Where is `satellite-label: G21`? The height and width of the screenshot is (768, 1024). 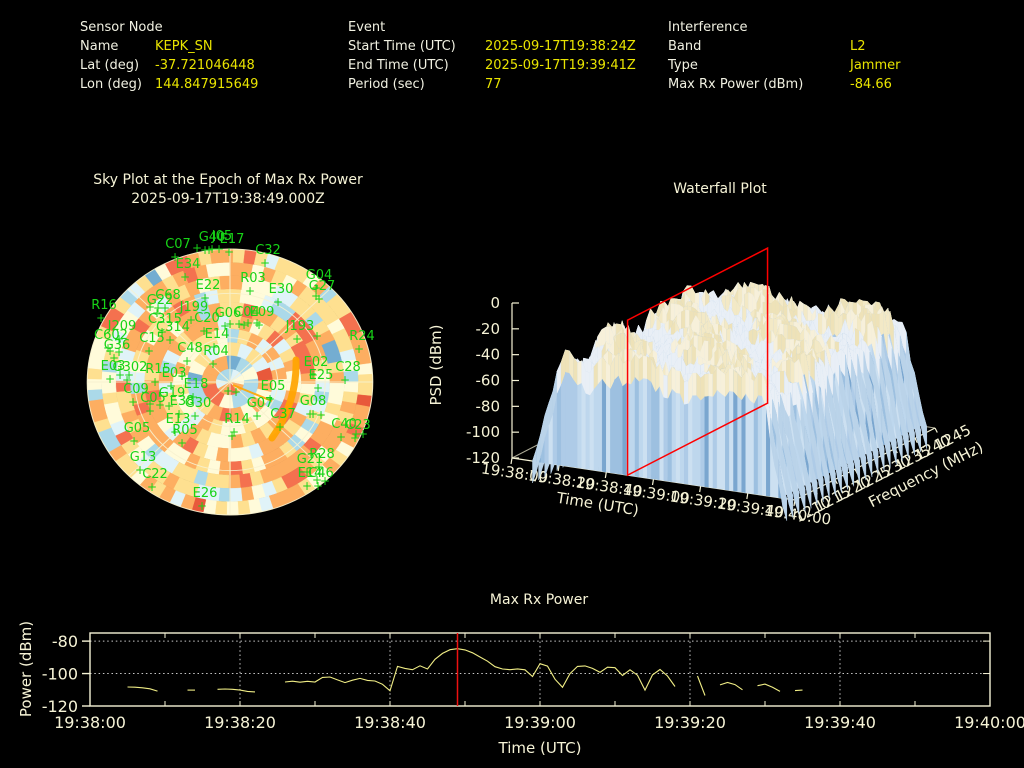 satellite-label: G21 is located at coordinates (310, 459).